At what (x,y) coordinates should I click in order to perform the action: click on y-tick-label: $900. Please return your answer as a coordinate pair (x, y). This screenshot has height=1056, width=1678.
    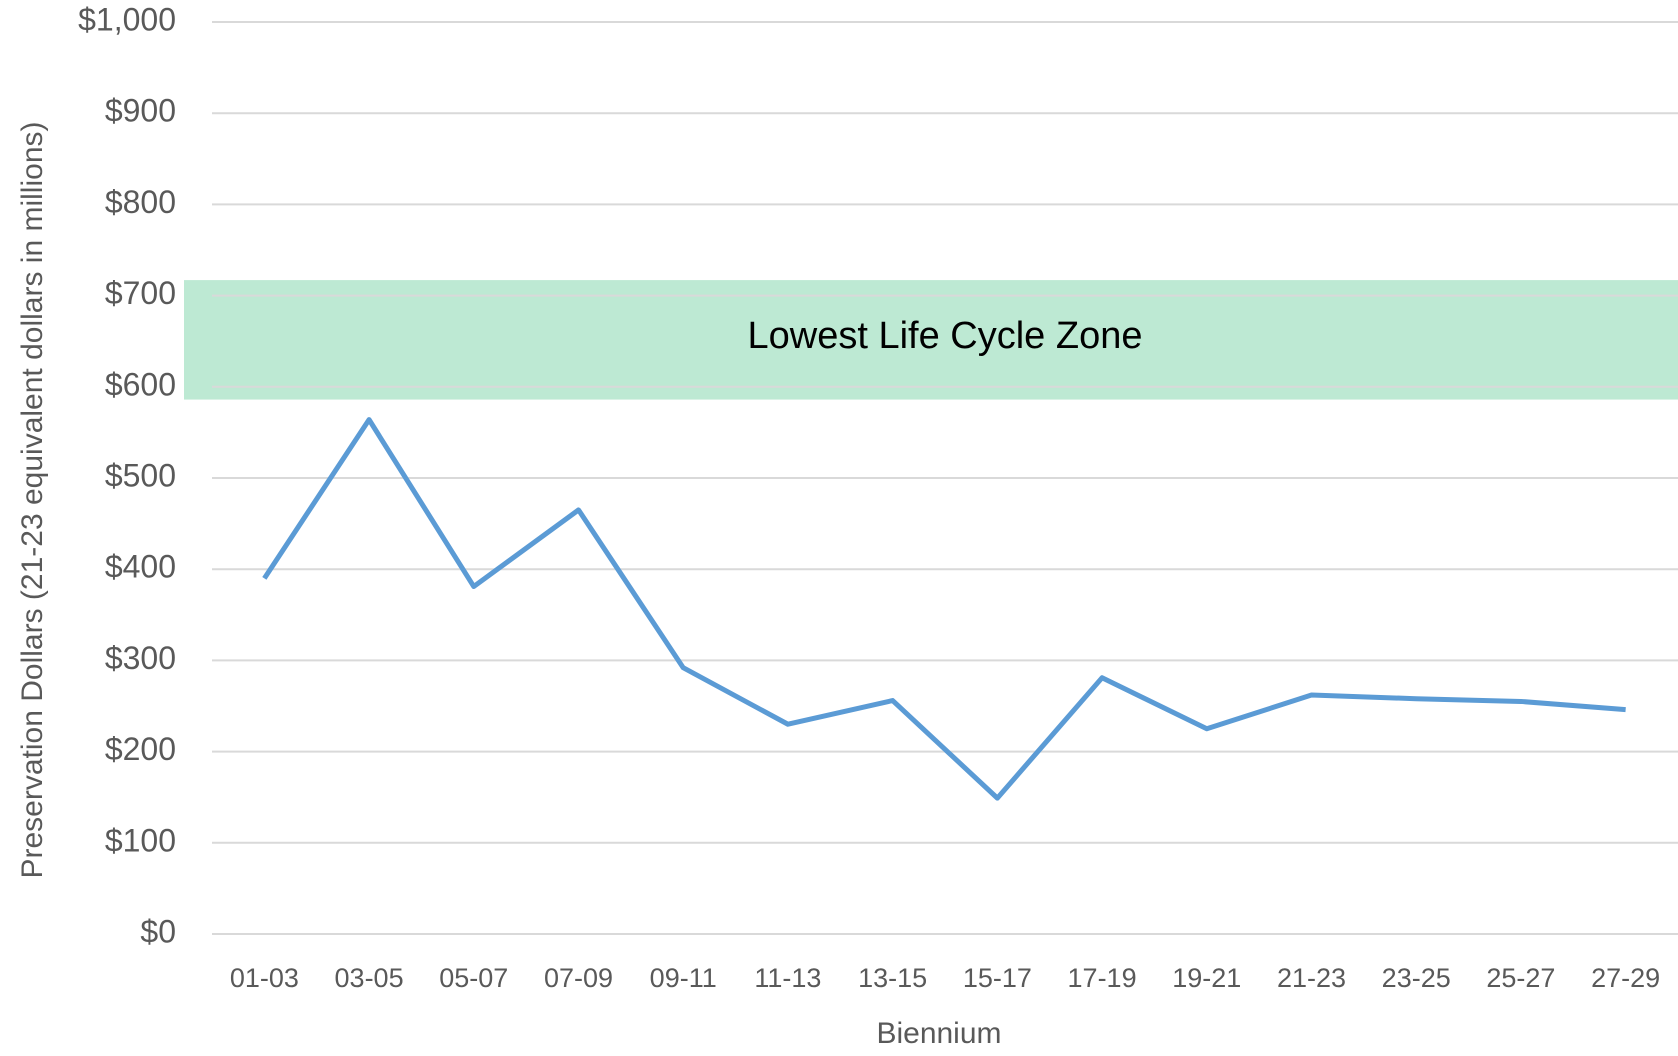
    Looking at the image, I should click on (140, 111).